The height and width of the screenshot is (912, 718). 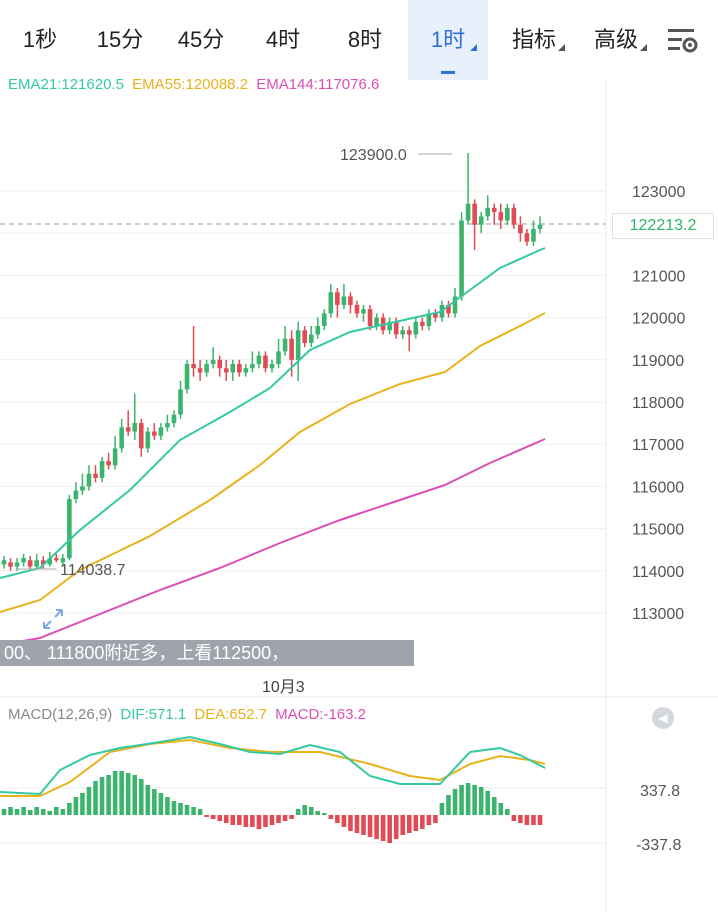 I want to click on timeframe-toolbar: 1秒 15分 45分 4时 8时 1时 指标 高级, so click(x=359, y=40).